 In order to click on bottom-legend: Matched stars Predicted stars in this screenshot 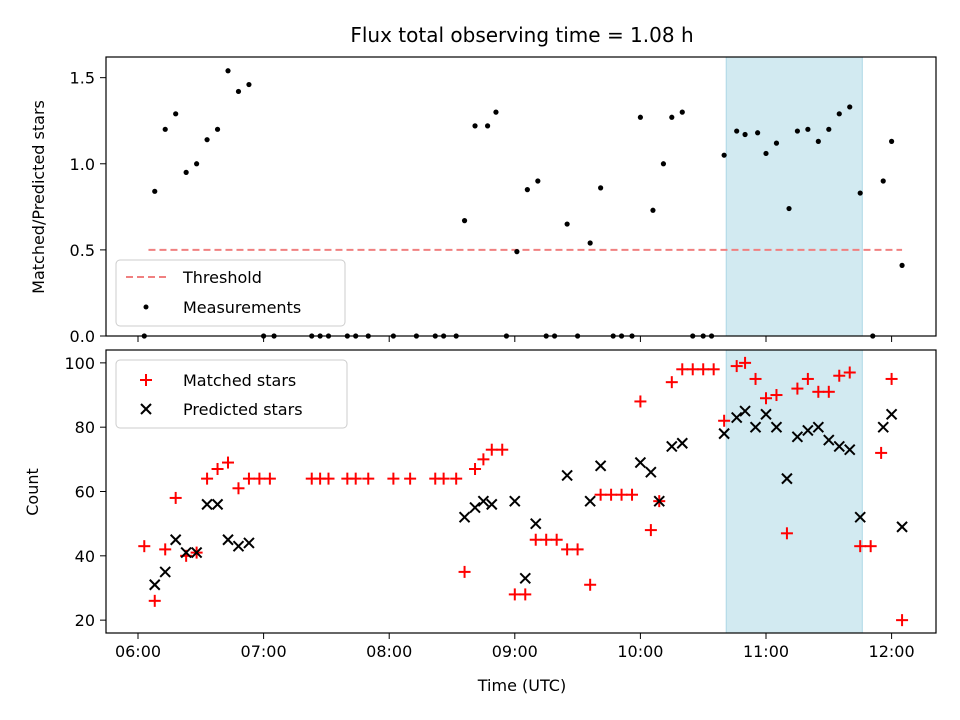, I will do `click(231, 394)`.